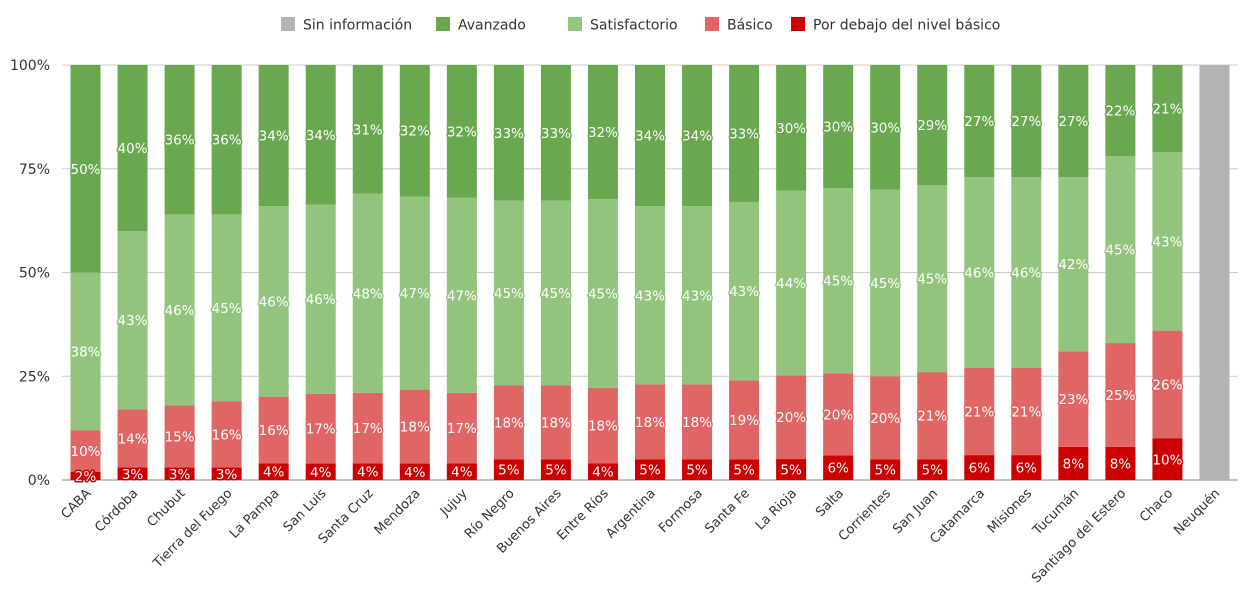 The height and width of the screenshot is (597, 1244). I want to click on bar-segment-basico-san-luis, so click(320, 428).